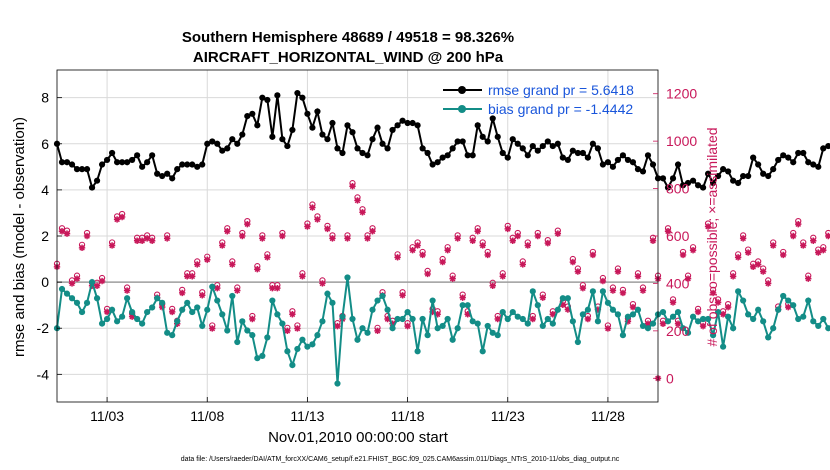 The height and width of the screenshot is (470, 830). What do you see at coordinates (45, 282) in the screenshot?
I see `y-tick-label: 0` at bounding box center [45, 282].